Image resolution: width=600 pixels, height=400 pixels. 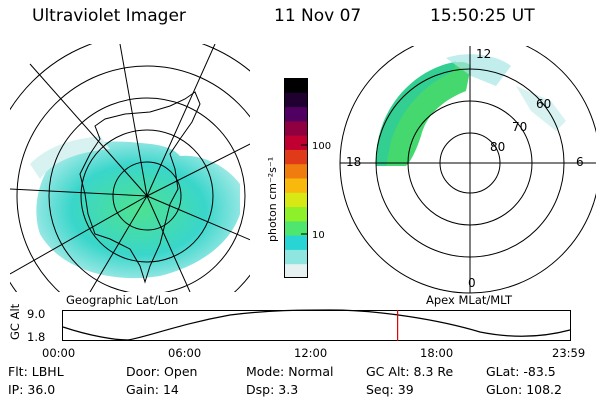 What do you see at coordinates (390, 389) in the screenshot?
I see `footer-seq: Seq: 39` at bounding box center [390, 389].